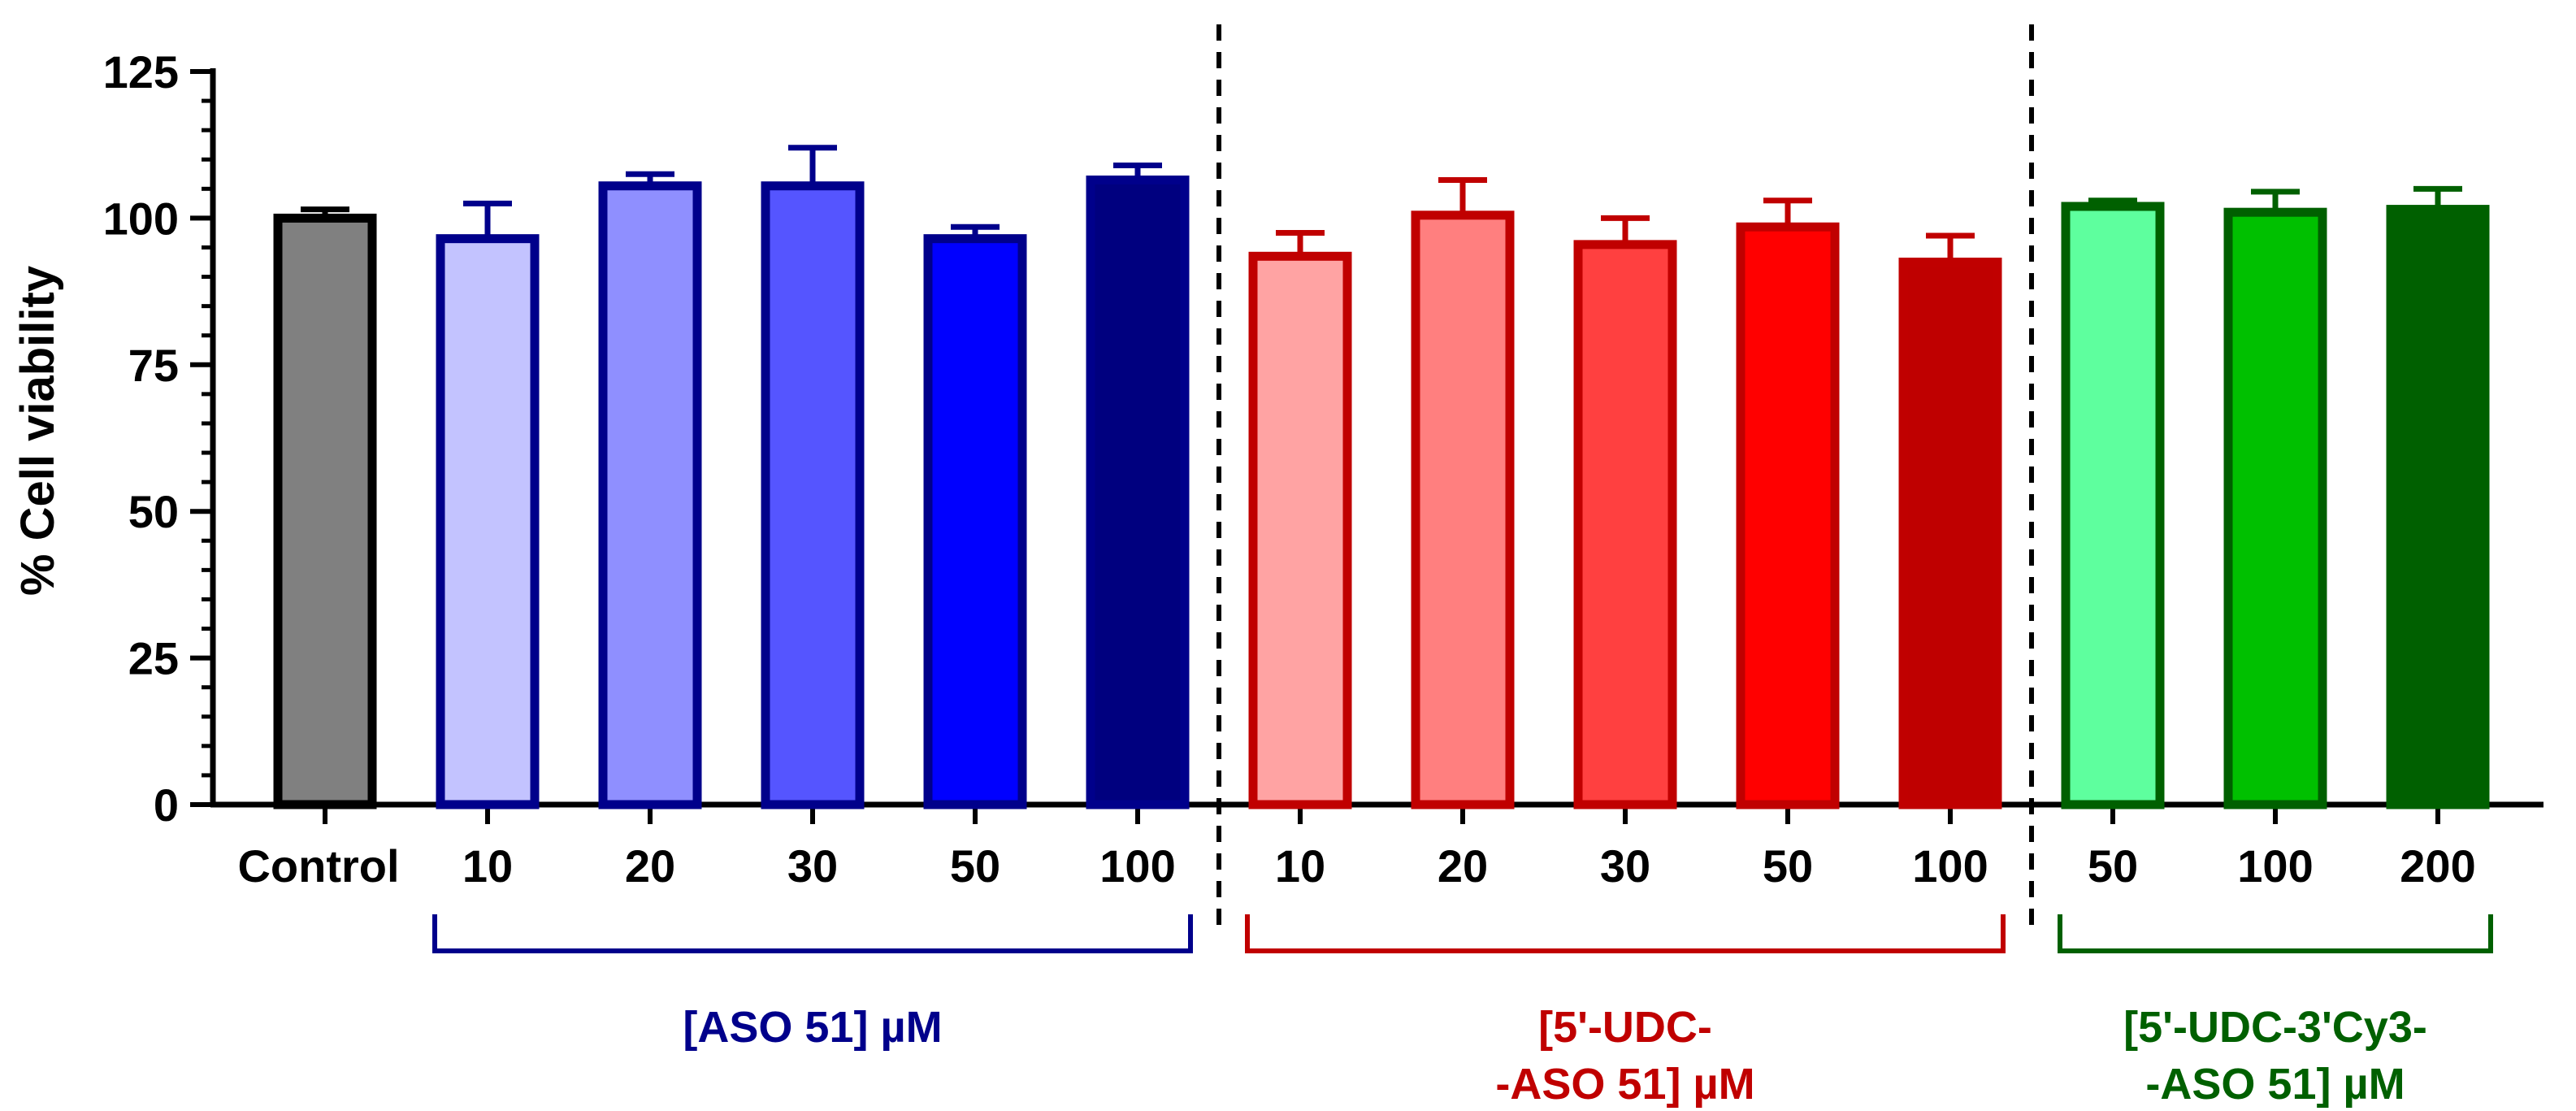 The image size is (2576, 1111). I want to click on group-label: [5'-UDC-, so click(1625, 1027).